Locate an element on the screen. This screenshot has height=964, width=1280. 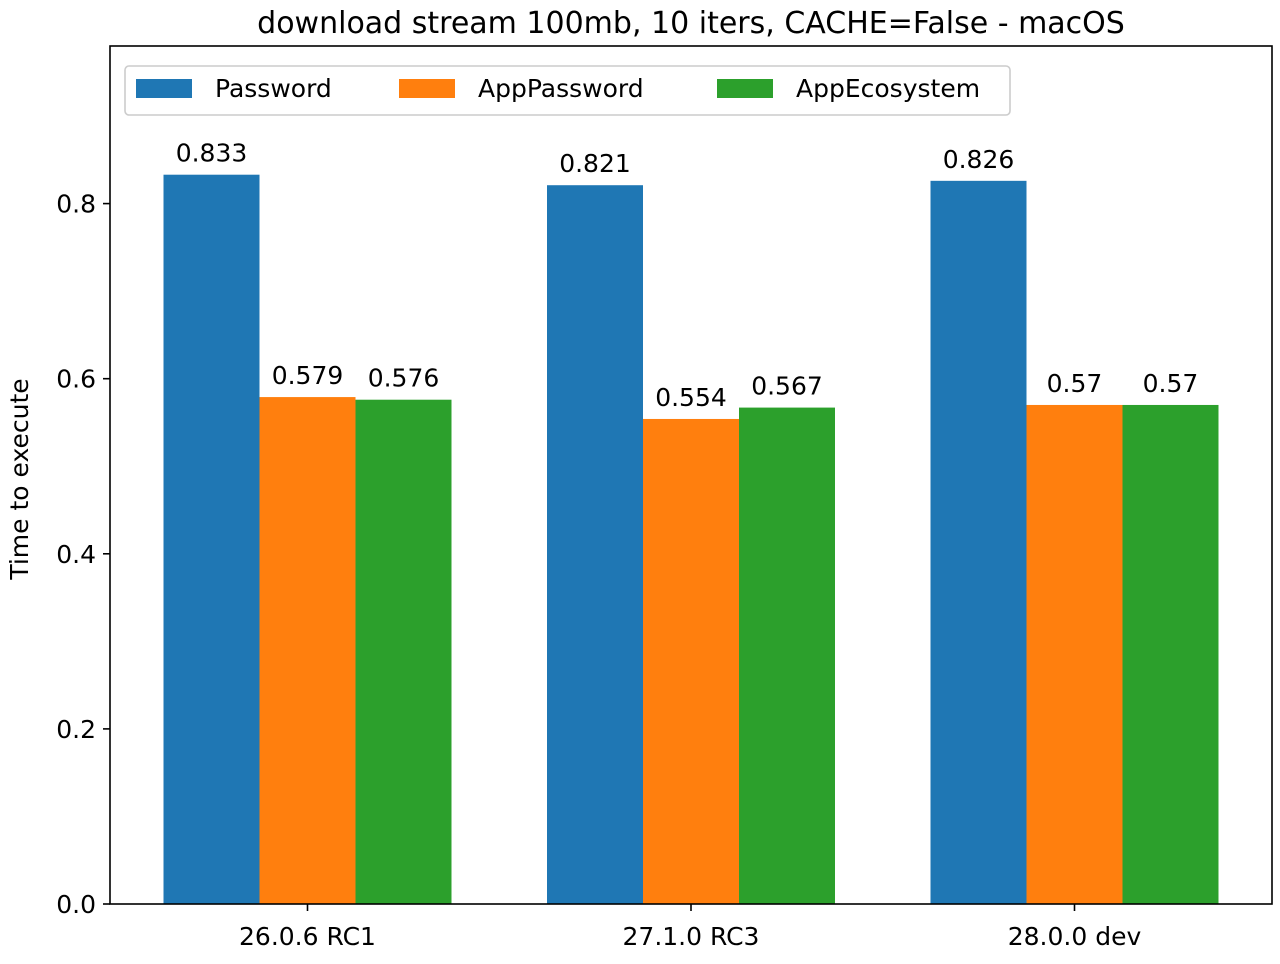
data-label: 0.821 is located at coordinates (595, 163).